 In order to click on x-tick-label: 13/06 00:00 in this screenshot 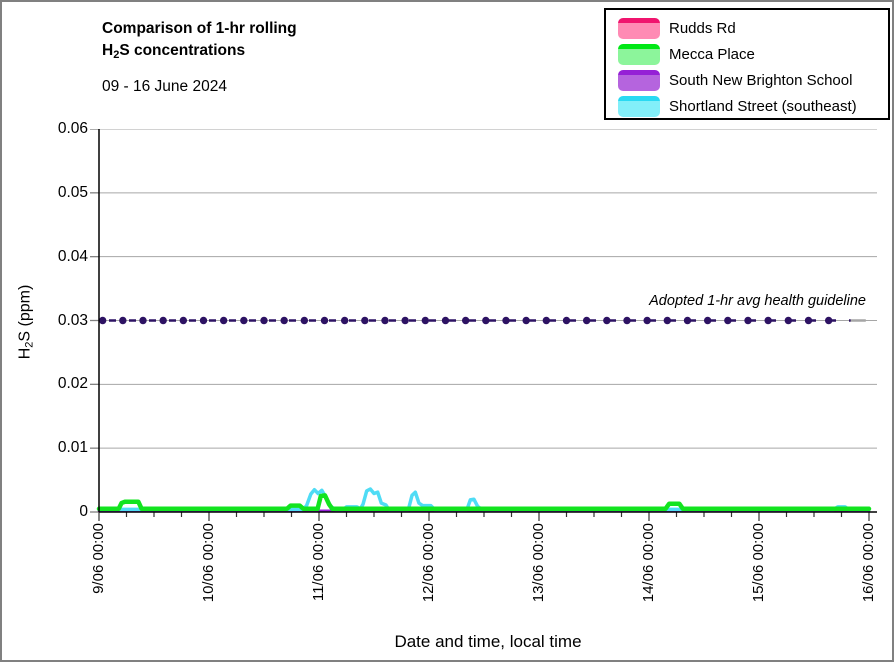, I will do `click(538, 563)`.